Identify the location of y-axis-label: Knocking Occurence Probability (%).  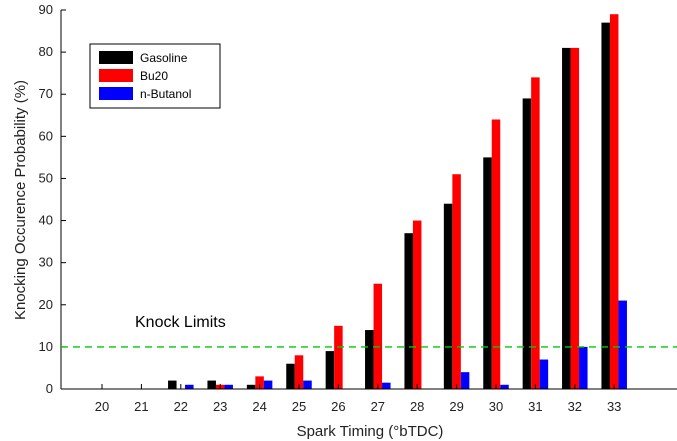
(20, 200).